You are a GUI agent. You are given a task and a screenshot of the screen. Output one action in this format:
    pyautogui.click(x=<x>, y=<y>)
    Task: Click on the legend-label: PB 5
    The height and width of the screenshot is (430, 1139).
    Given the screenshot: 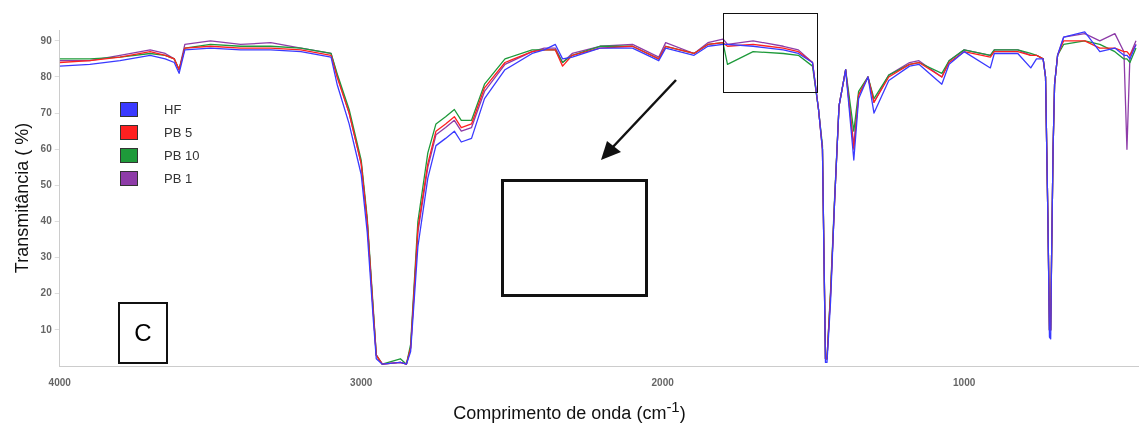 What is the action you would take?
    pyautogui.click(x=178, y=132)
    